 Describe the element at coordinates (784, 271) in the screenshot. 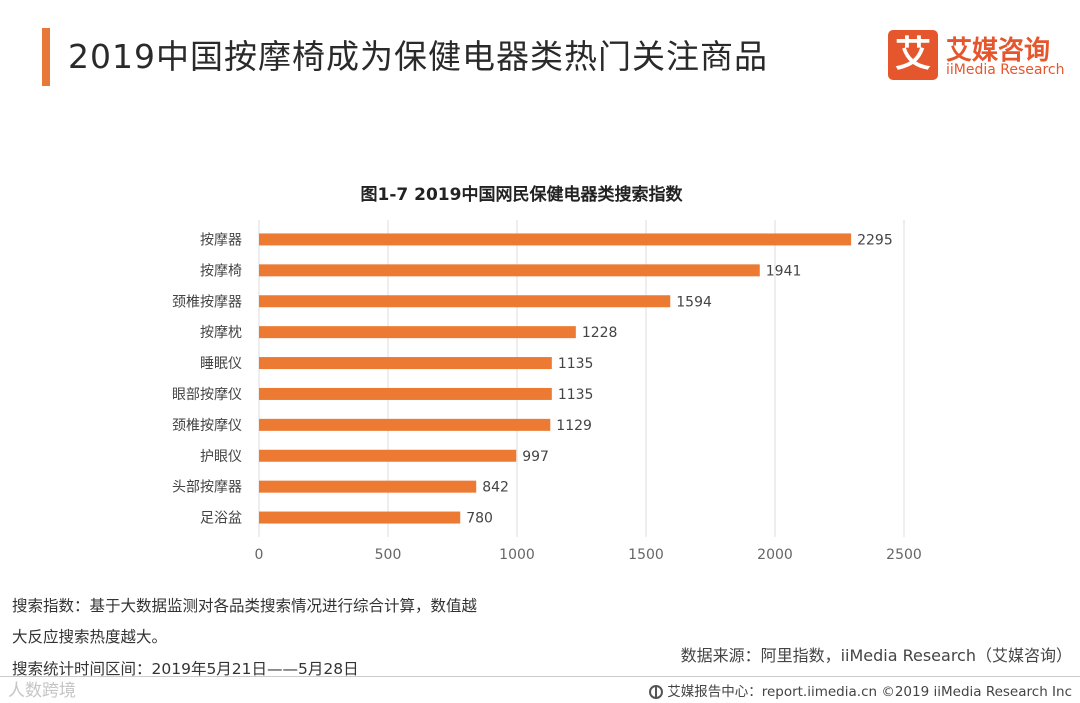

I see `data-label: 1941` at that location.